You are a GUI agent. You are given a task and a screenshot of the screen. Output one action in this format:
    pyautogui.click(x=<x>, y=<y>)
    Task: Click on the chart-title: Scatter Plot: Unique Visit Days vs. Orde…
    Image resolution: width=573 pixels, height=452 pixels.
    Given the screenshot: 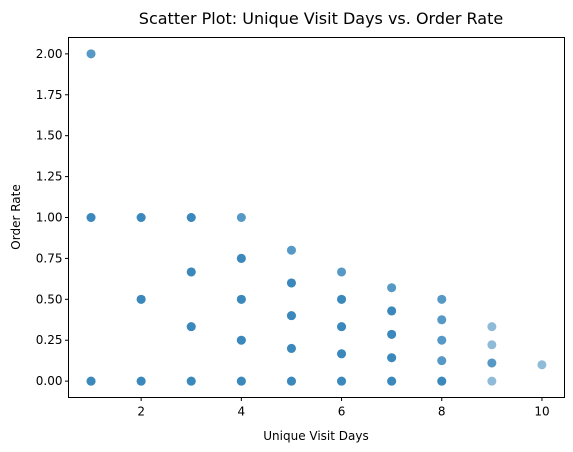 What is the action you would take?
    pyautogui.click(x=321, y=18)
    